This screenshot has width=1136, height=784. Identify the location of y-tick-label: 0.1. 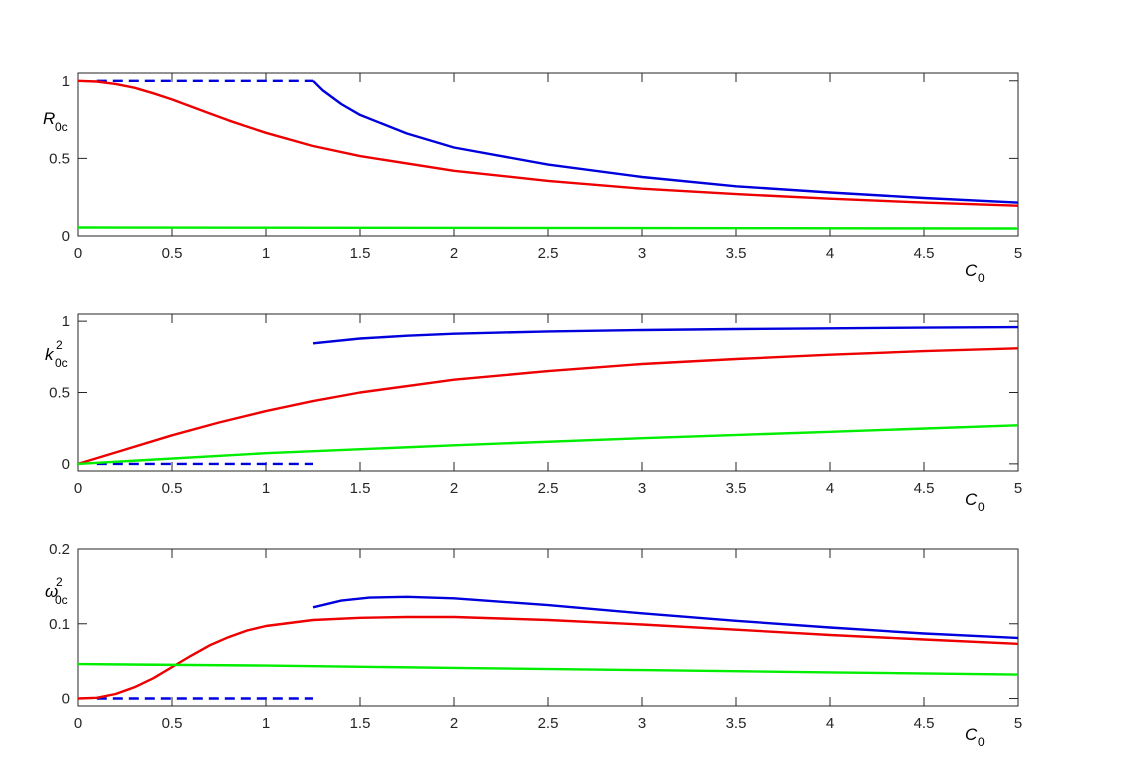
(59, 624).